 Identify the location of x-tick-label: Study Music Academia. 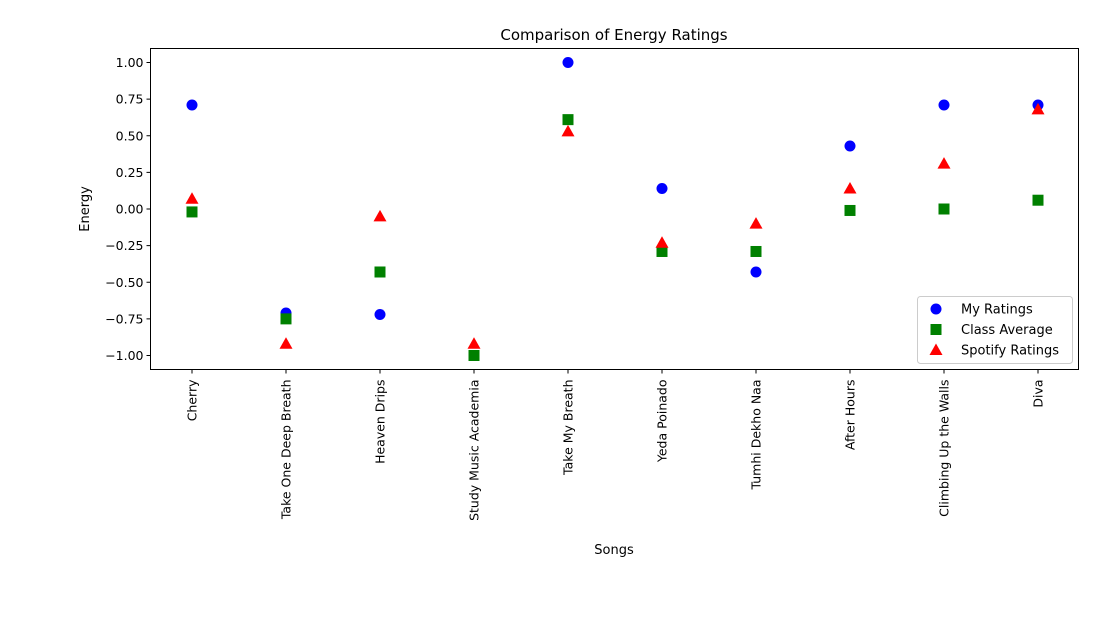
(474, 450).